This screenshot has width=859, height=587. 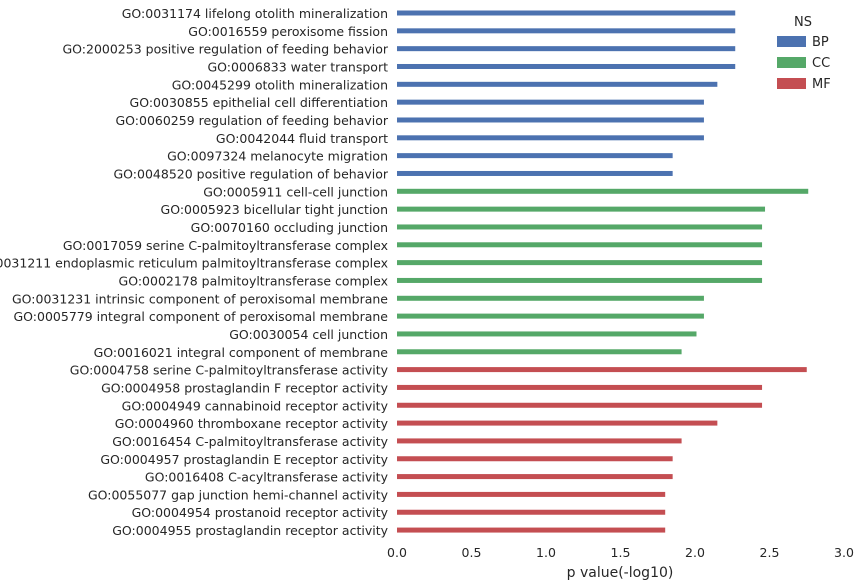 I want to click on legend-swatch-bp, so click(x=791, y=41).